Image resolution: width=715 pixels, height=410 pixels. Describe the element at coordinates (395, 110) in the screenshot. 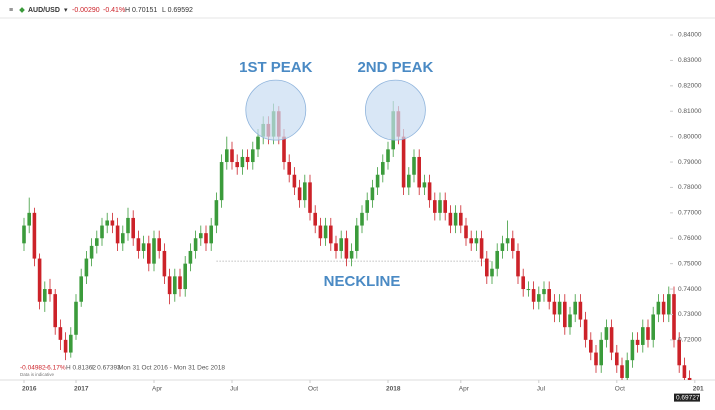

I see `peak-circle` at that location.